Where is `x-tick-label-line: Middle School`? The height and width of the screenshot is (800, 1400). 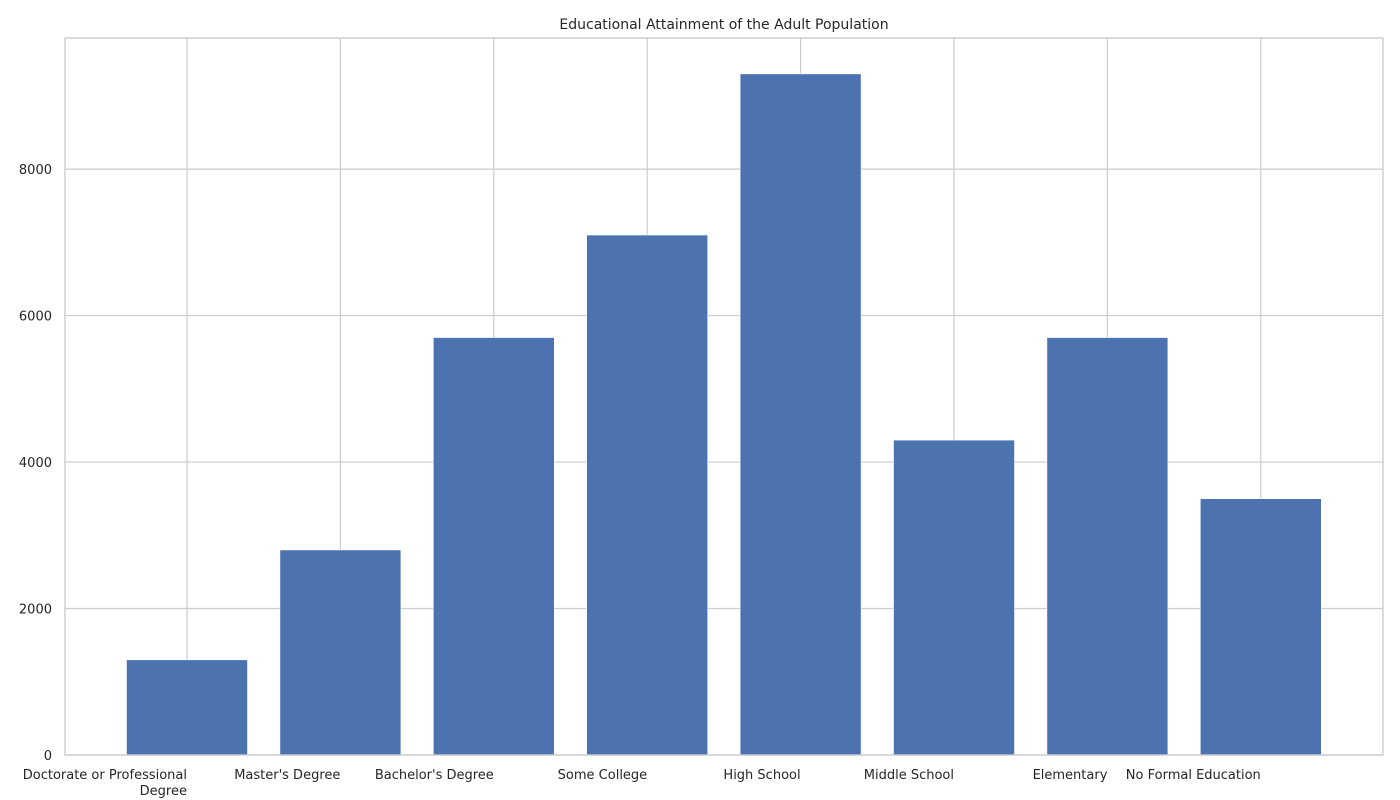 x-tick-label-line: Middle School is located at coordinates (909, 775).